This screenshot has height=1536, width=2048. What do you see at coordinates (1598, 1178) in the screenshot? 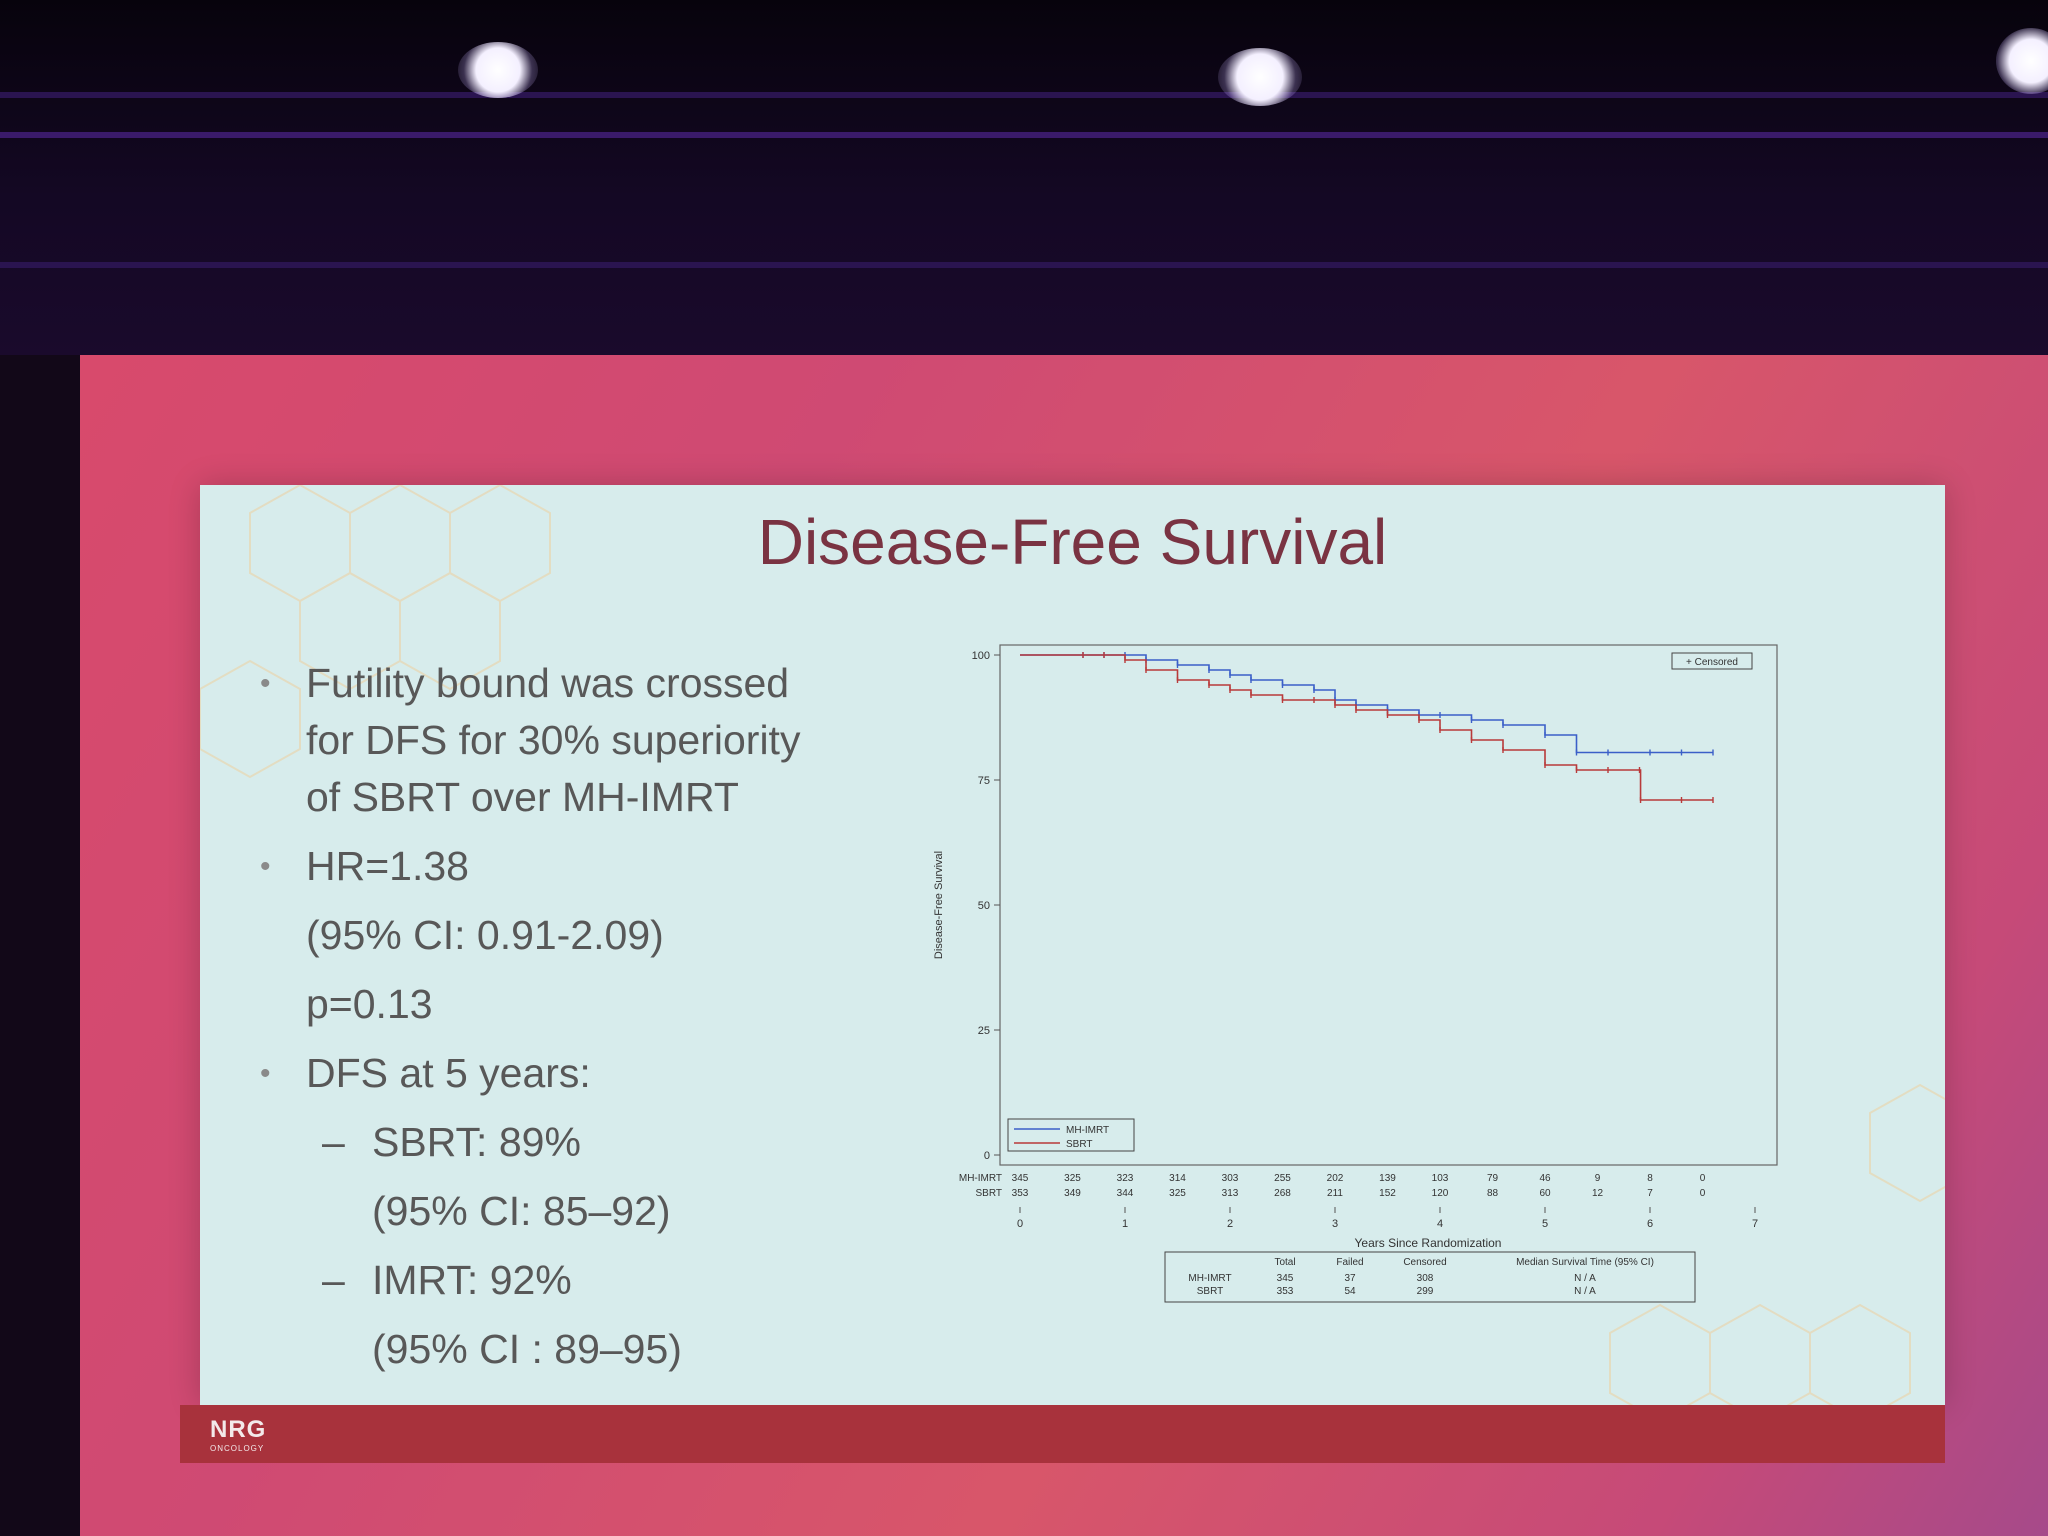
I see `at-risk-count: 9` at bounding box center [1598, 1178].